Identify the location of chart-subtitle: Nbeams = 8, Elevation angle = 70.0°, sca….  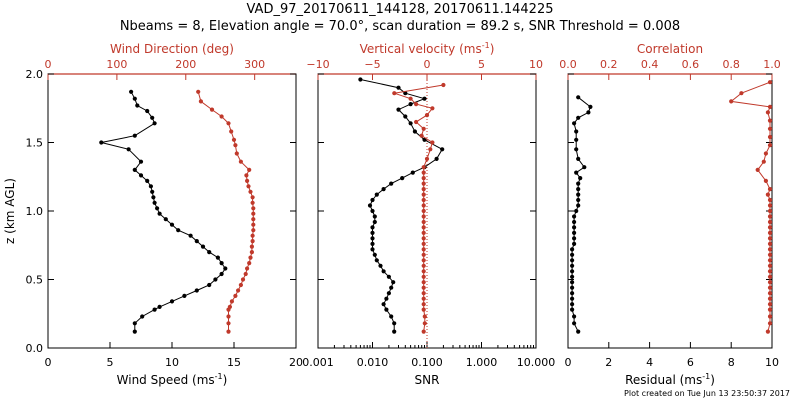
(400, 26).